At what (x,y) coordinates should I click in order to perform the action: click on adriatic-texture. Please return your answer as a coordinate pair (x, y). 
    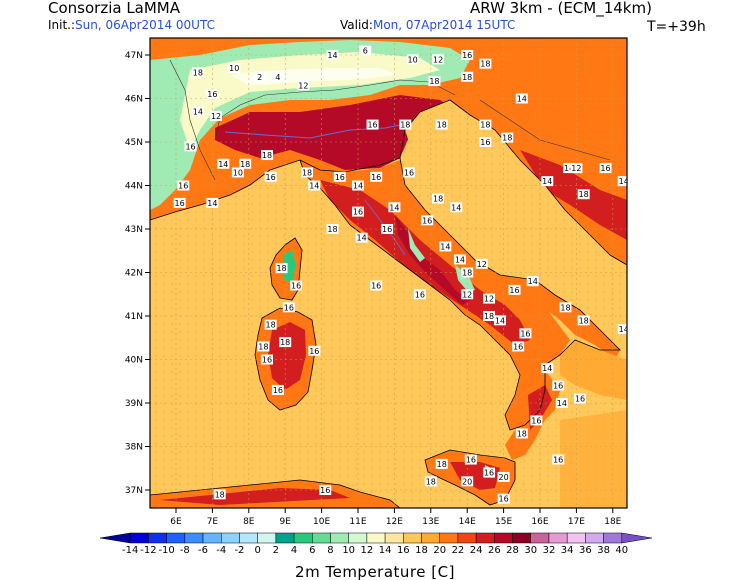
    Looking at the image, I should click on (516, 200).